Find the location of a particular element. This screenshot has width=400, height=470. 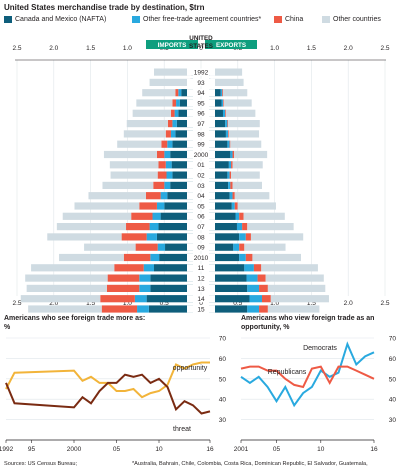

year-label: 13 is located at coordinates (201, 289).